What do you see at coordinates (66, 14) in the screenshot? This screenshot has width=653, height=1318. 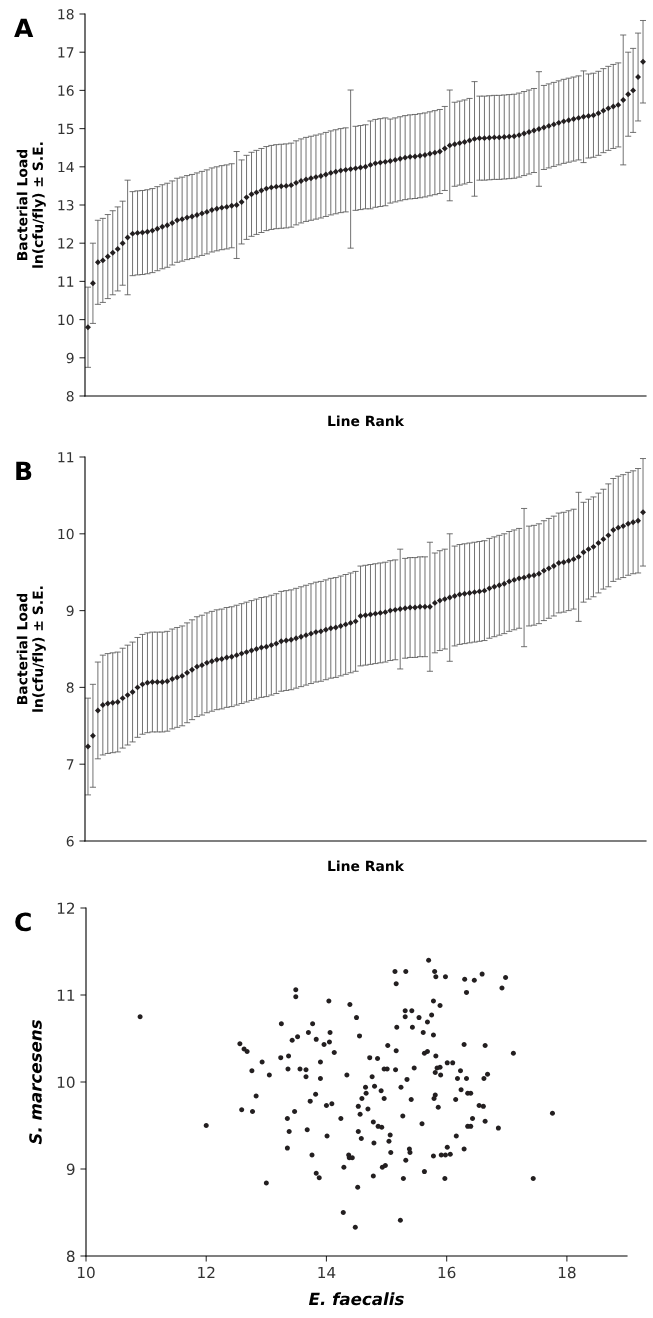 I see `y-tick-label: 18` at bounding box center [66, 14].